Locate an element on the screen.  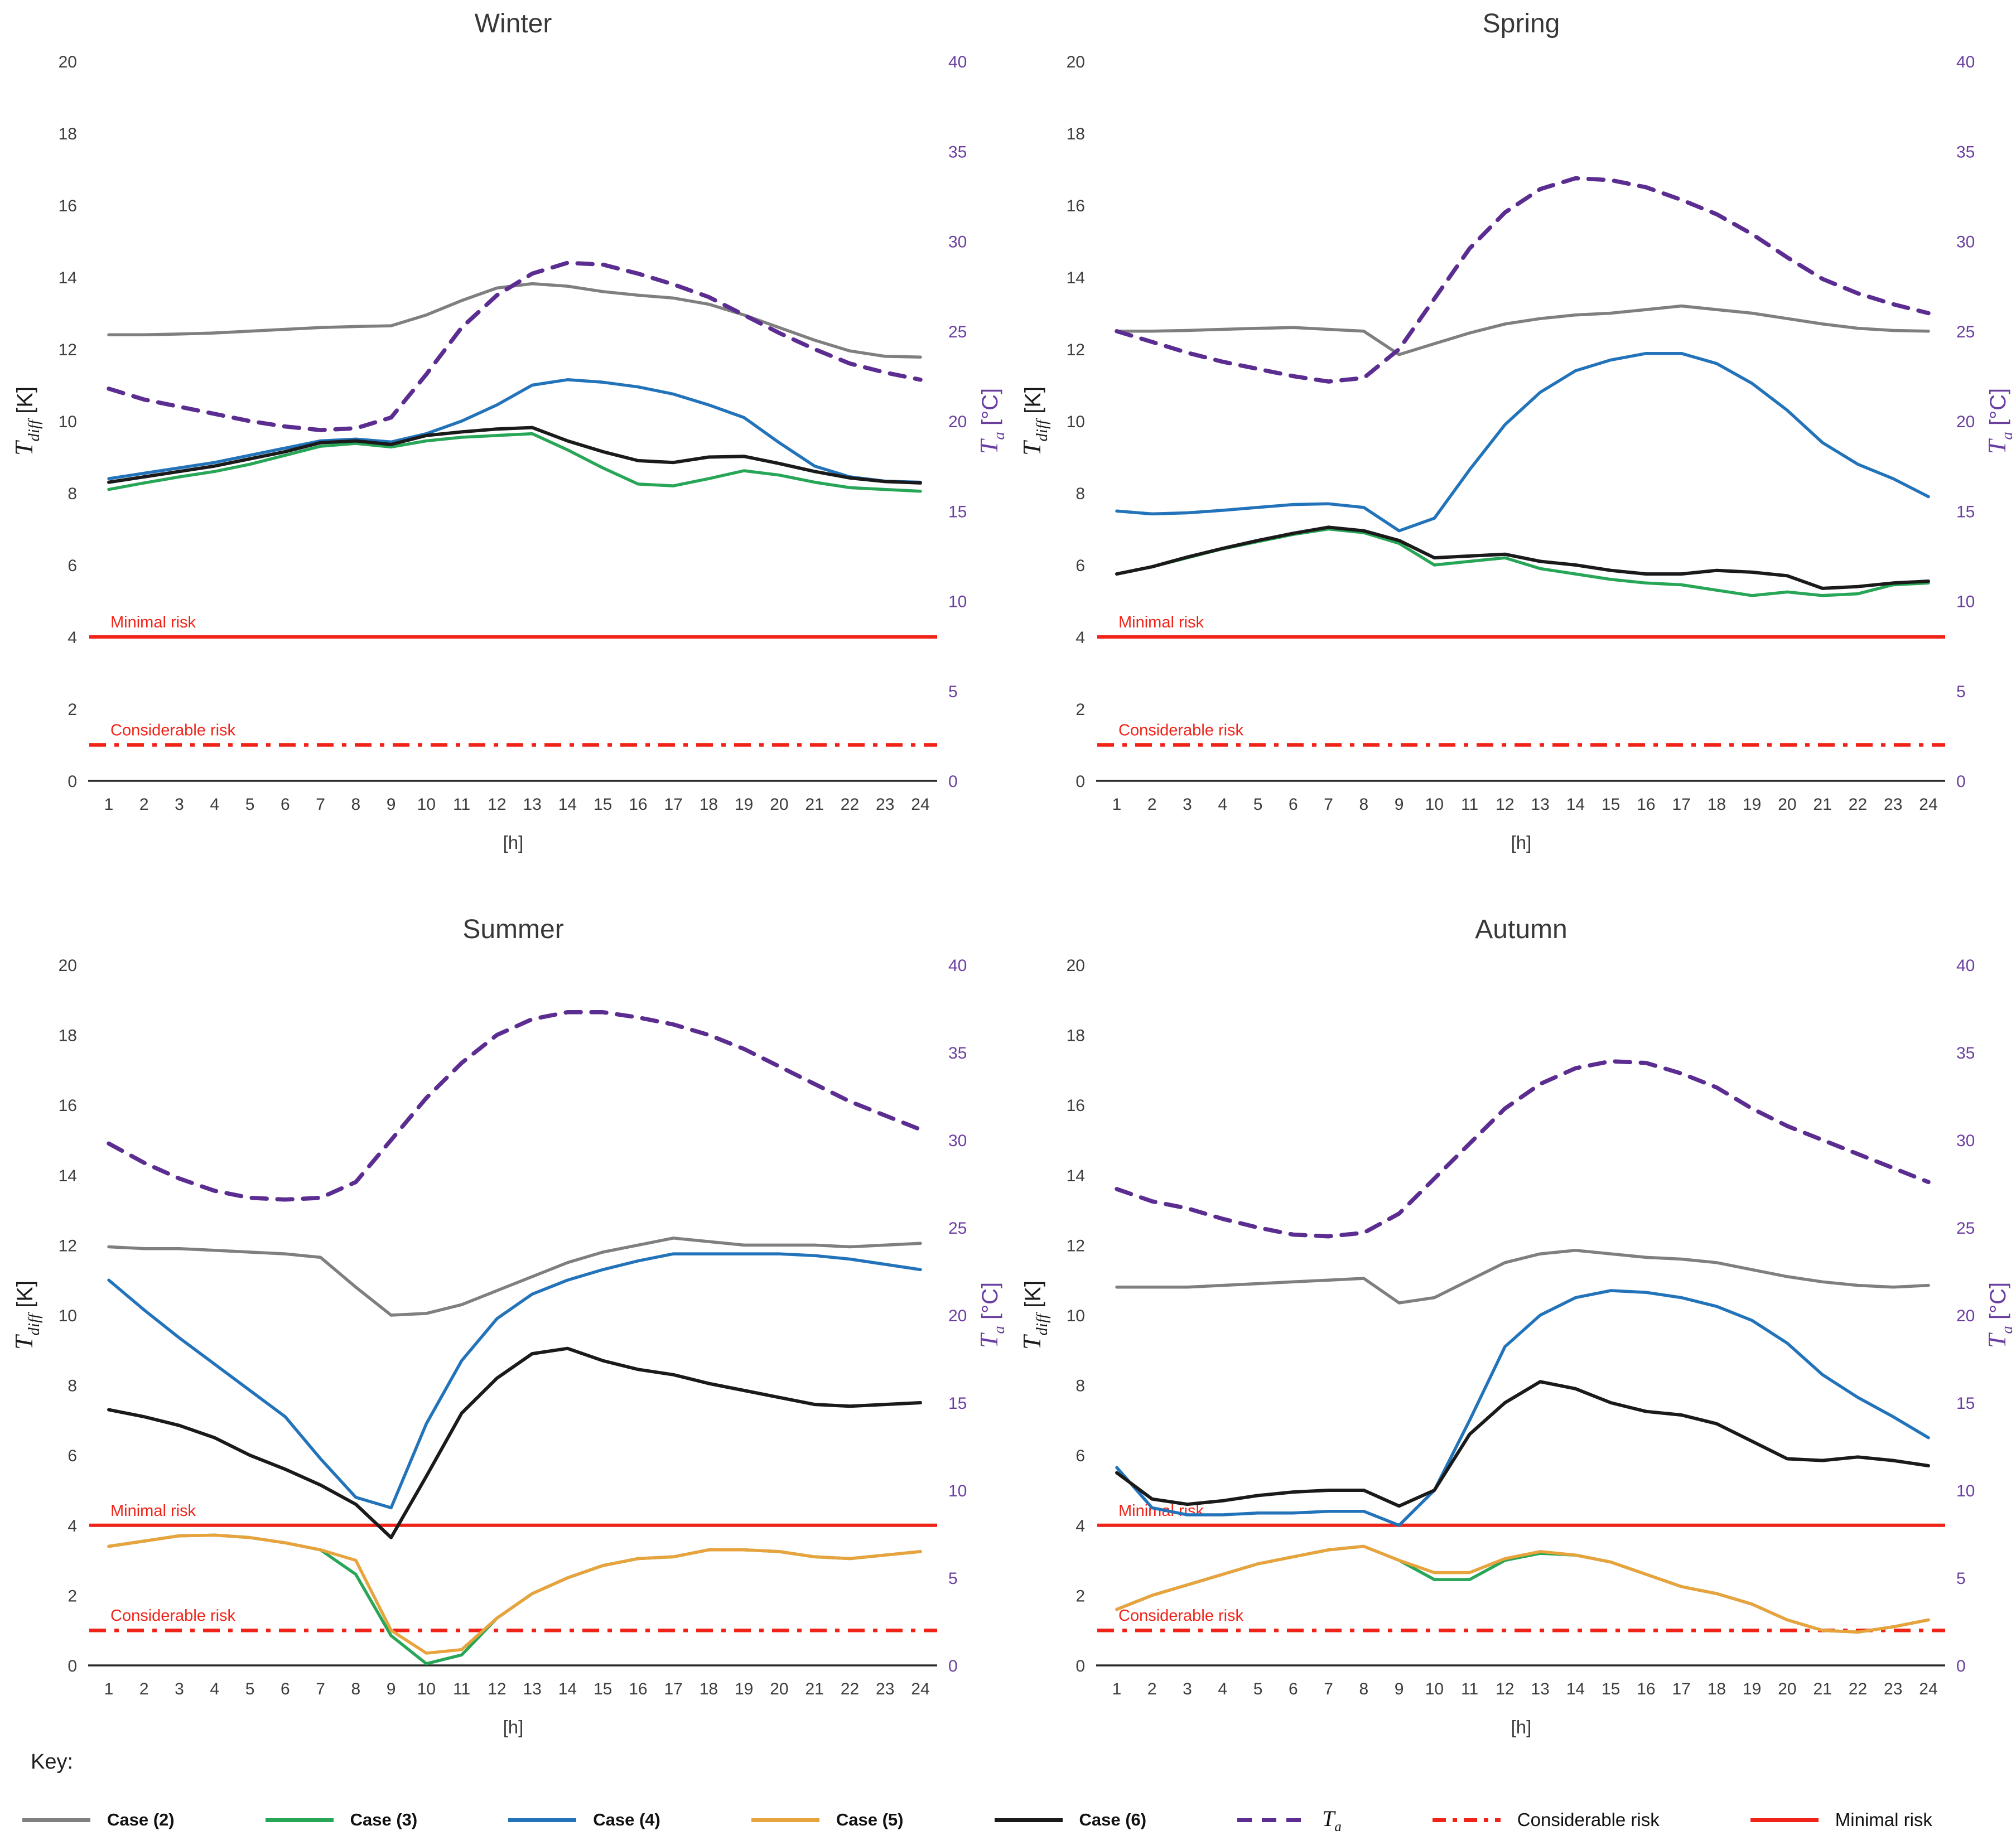
legend-item-case-4: Case (4) is located at coordinates (584, 1820).